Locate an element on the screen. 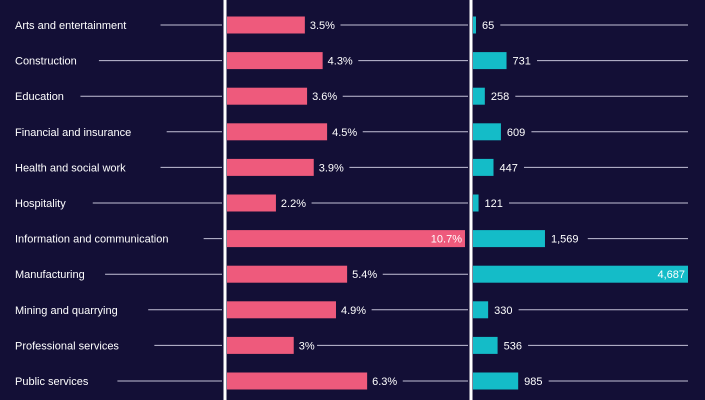 The height and width of the screenshot is (400, 705). count-label: 447 is located at coordinates (509, 168).